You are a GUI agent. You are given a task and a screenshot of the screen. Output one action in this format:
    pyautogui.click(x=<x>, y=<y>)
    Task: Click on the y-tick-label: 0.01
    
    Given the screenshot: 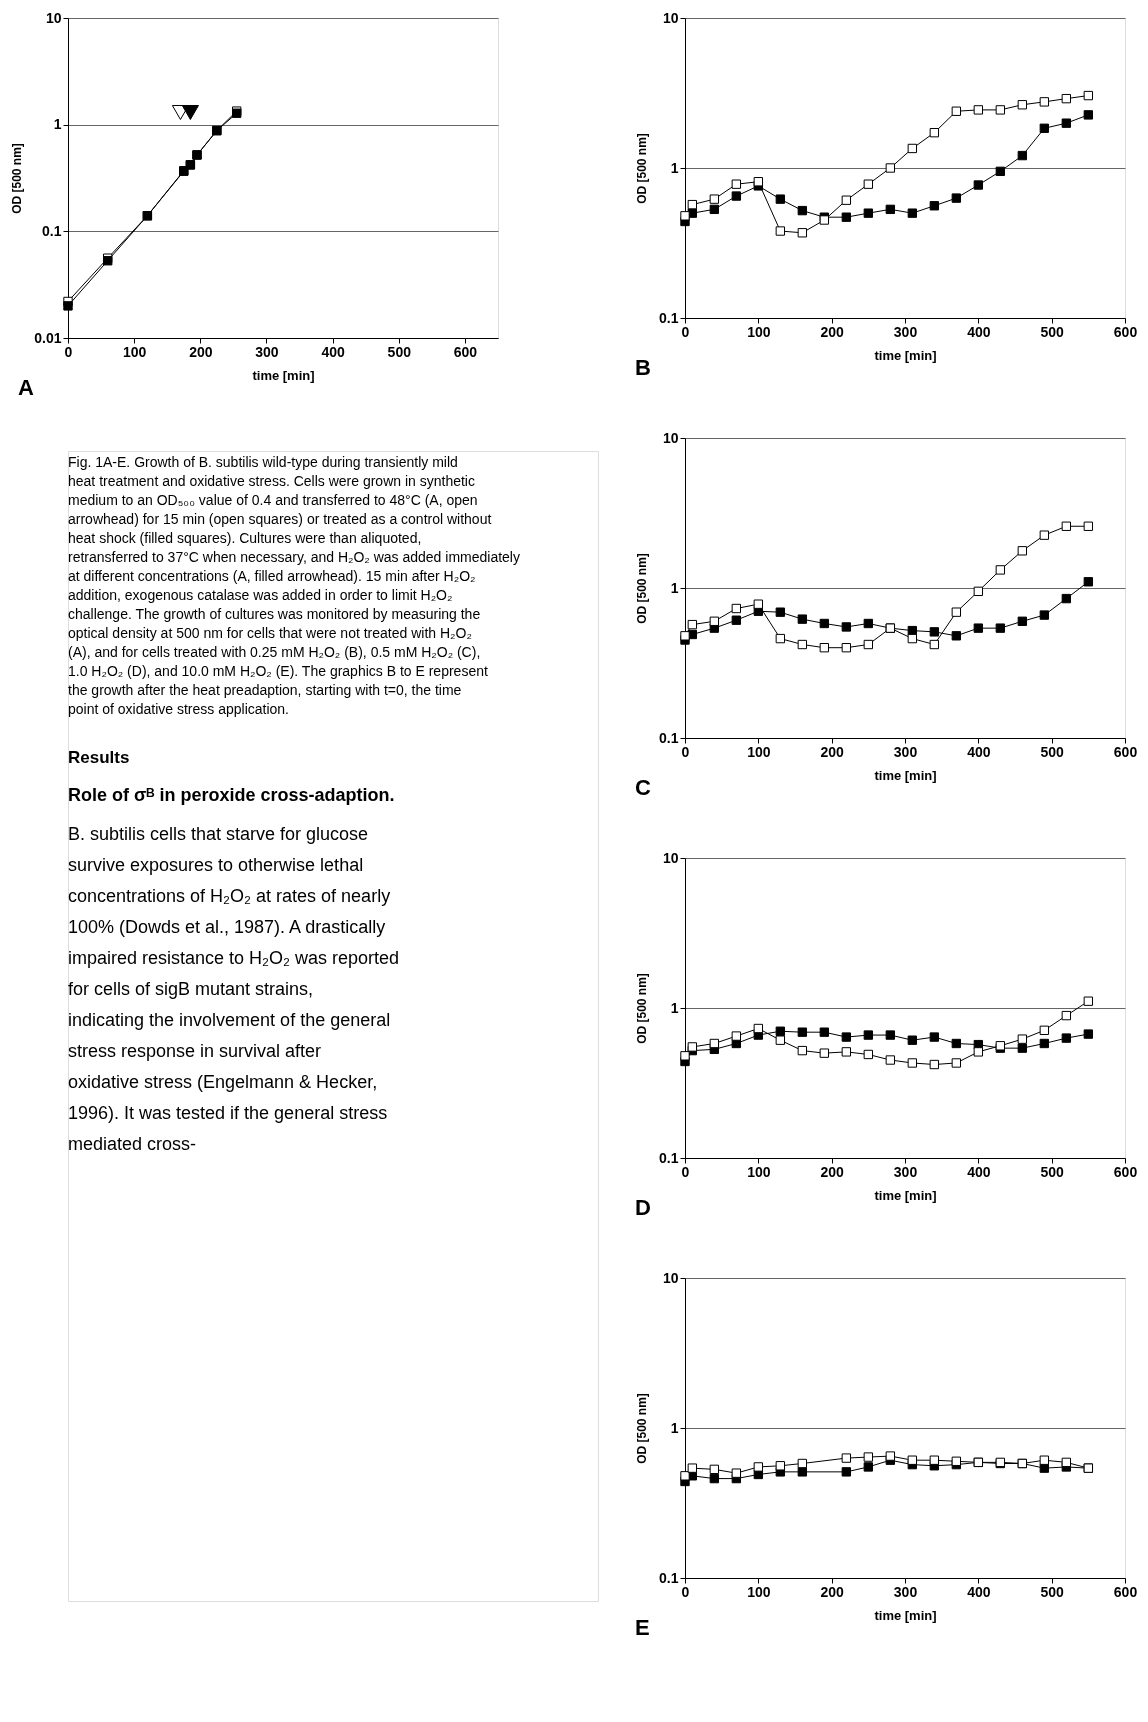 What is the action you would take?
    pyautogui.click(x=48, y=337)
    